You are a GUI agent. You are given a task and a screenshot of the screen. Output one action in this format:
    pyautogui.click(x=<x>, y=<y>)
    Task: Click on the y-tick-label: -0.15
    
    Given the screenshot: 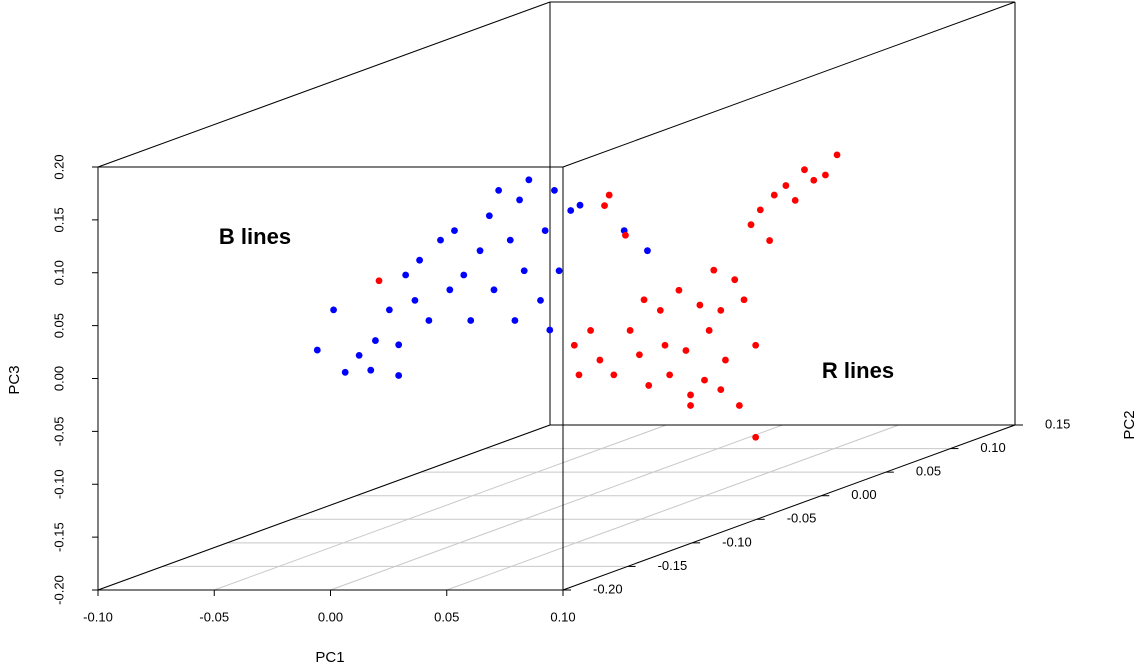 What is the action you would take?
    pyautogui.click(x=673, y=565)
    